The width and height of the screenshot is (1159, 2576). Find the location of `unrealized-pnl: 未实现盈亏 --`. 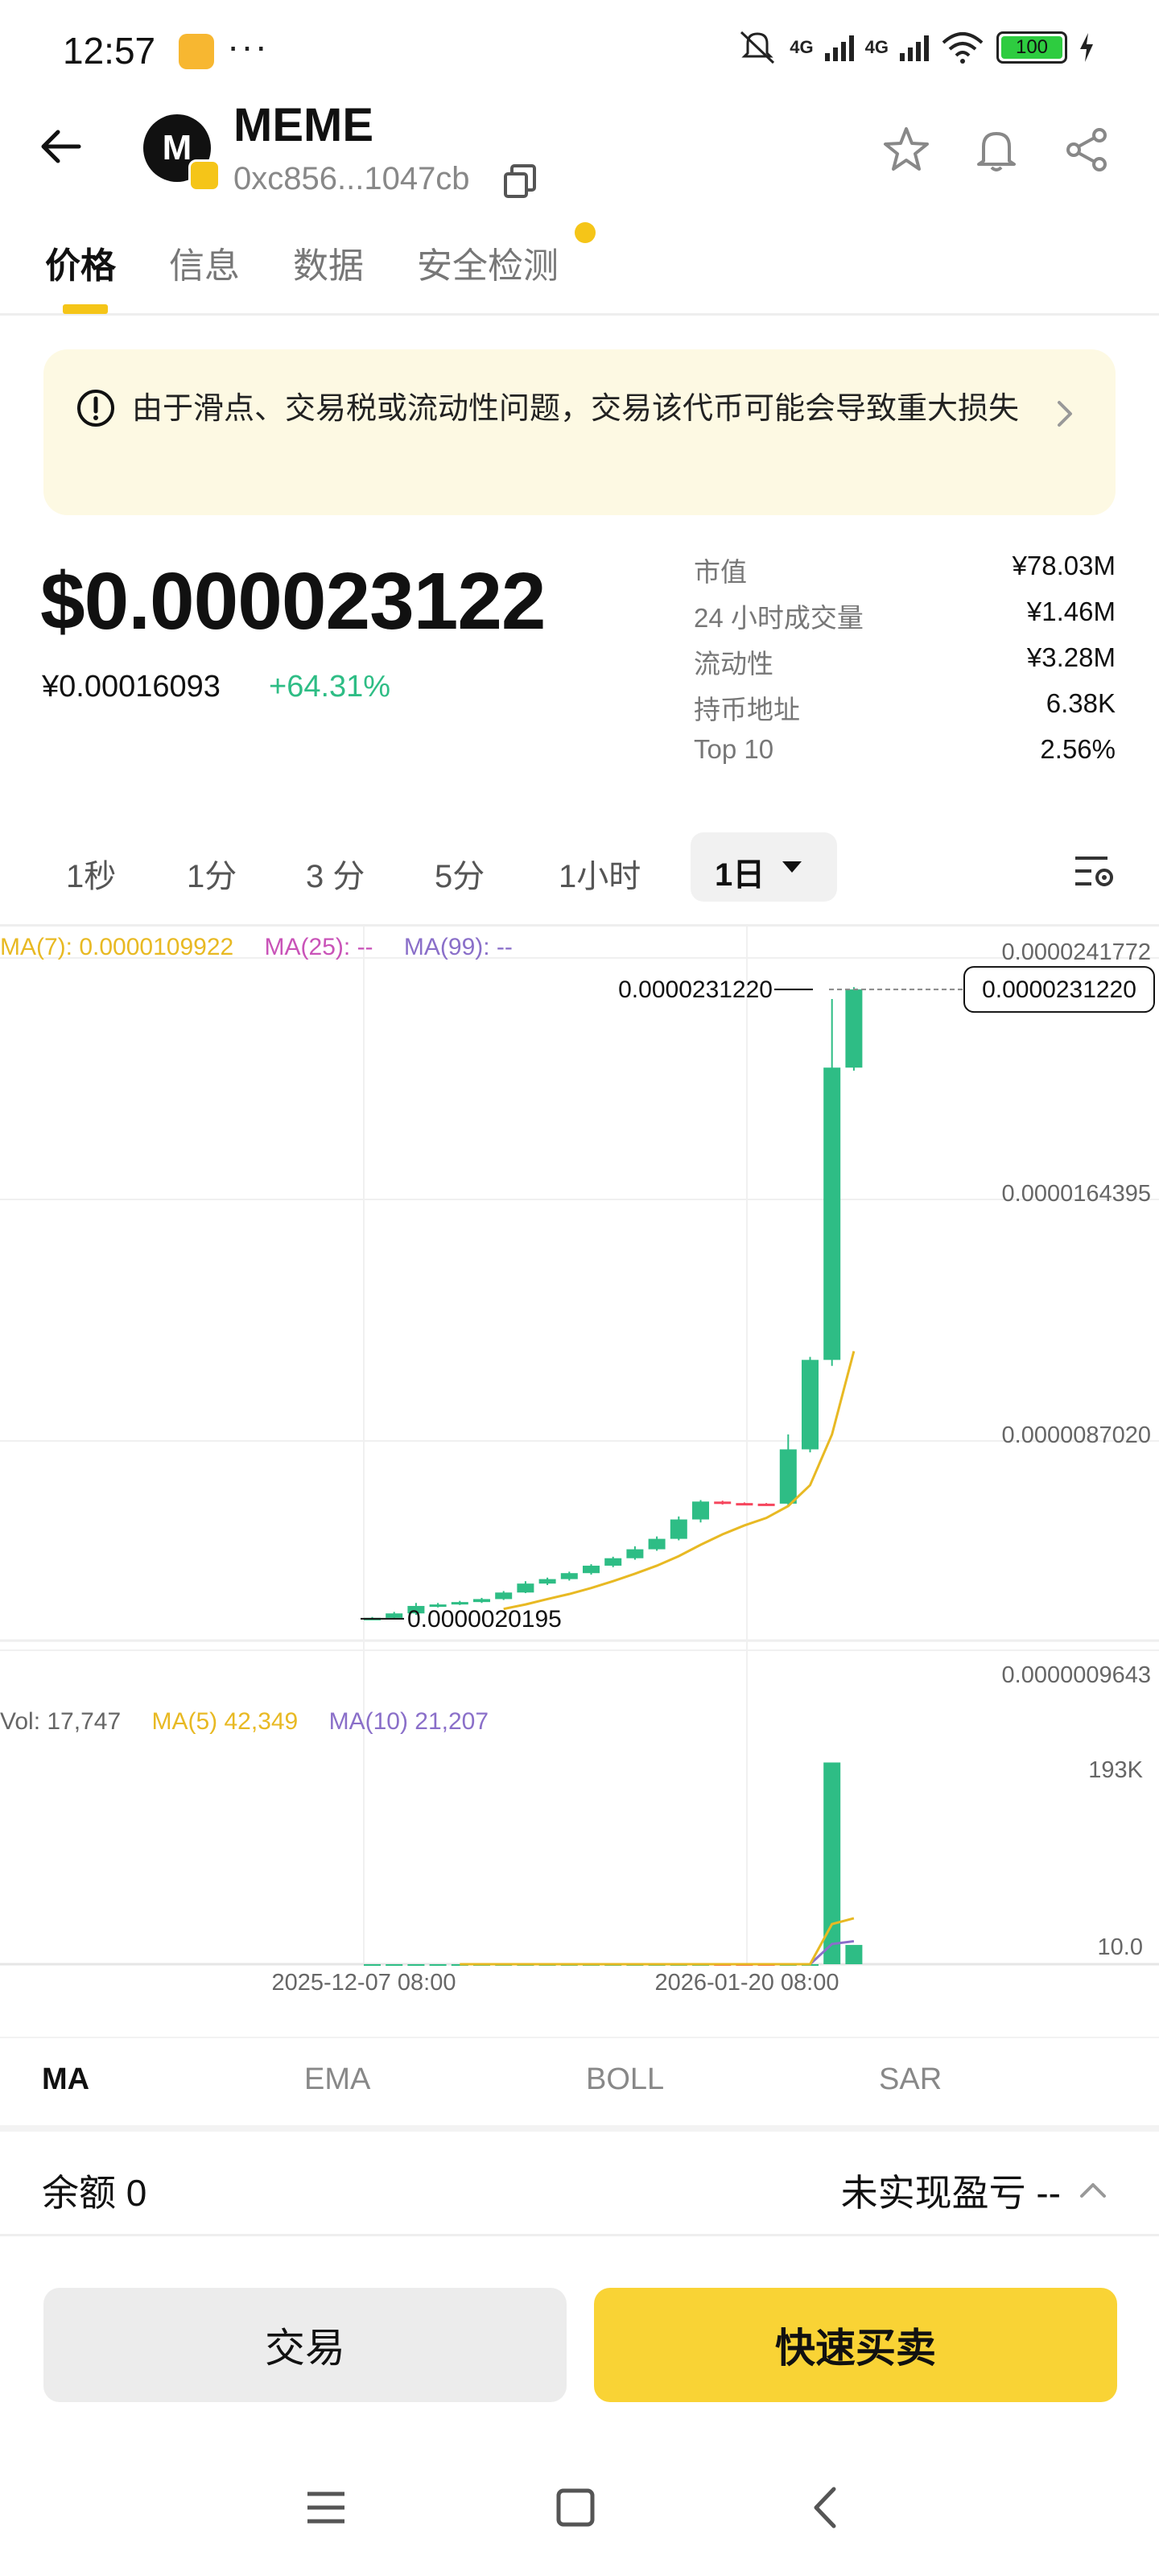

unrealized-pnl: 未实现盈亏 -- is located at coordinates (950, 2193).